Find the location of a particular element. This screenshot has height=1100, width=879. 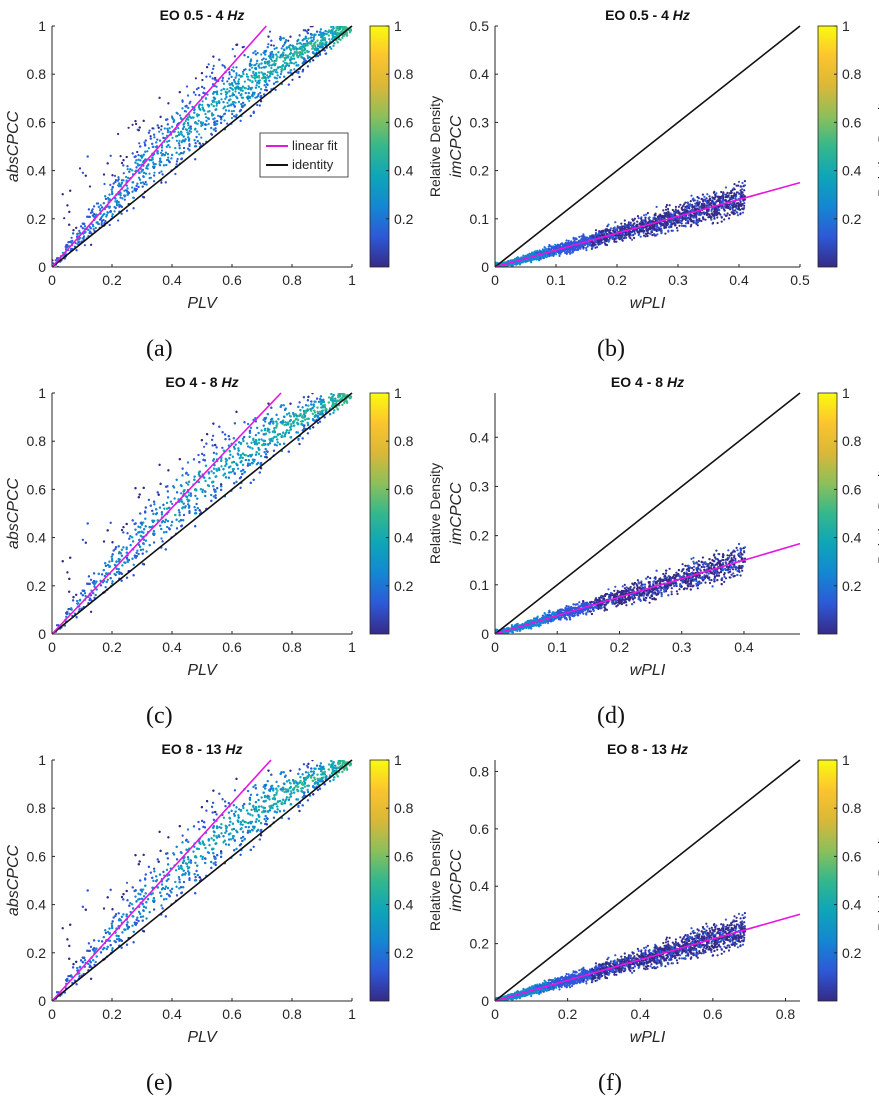

y-tick-label: 0.6 is located at coordinates (37, 122).